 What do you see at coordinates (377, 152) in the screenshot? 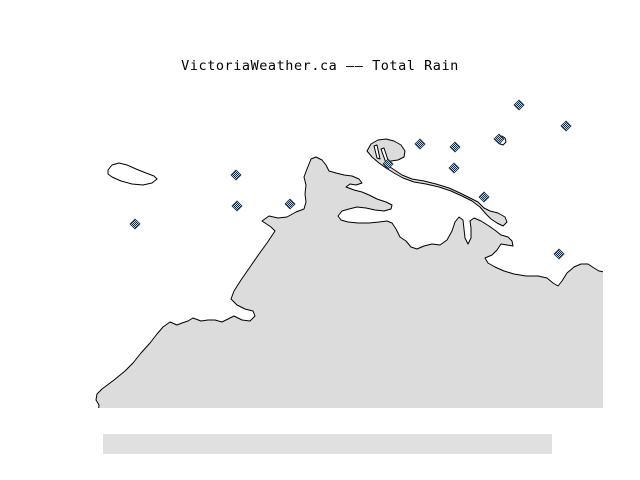
I see `claw-notch-west` at bounding box center [377, 152].